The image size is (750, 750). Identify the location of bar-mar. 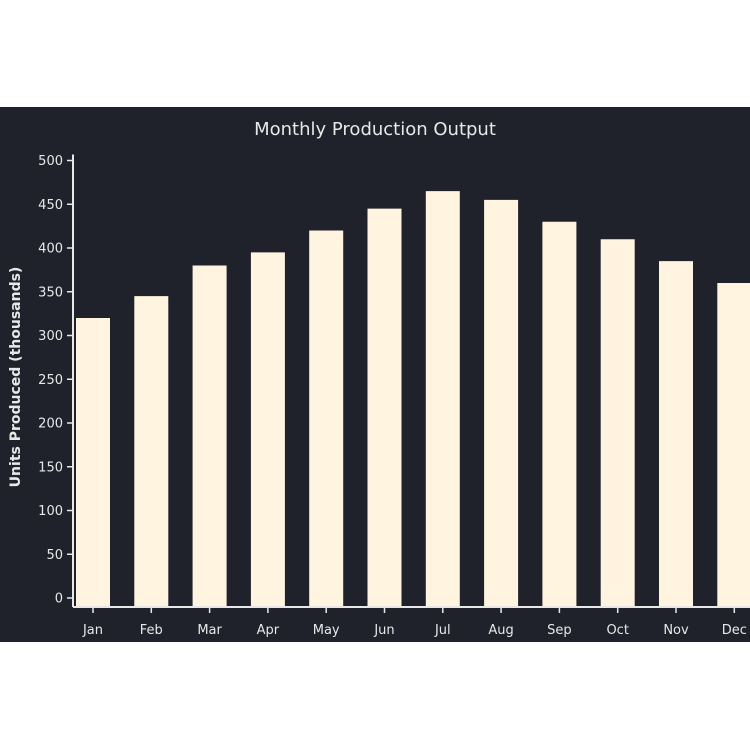
(209, 436).